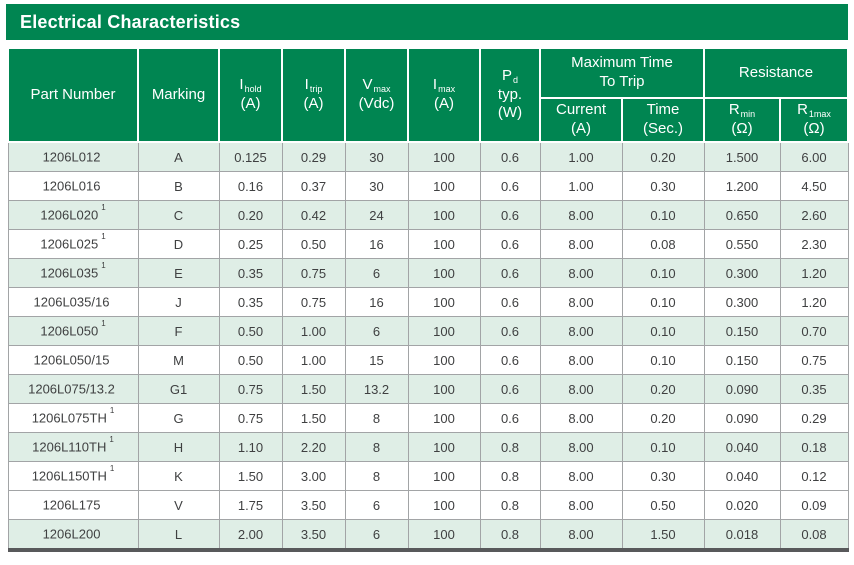 The width and height of the screenshot is (854, 565). Describe the element at coordinates (313, 476) in the screenshot. I see `cell-itrip: 3.00` at that location.